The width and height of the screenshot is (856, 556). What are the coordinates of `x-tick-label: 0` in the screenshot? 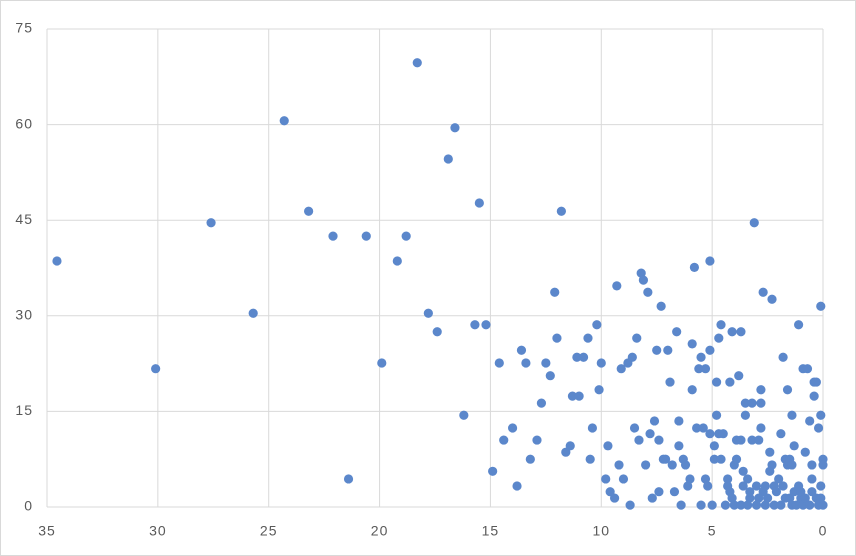 It's located at (823, 531).